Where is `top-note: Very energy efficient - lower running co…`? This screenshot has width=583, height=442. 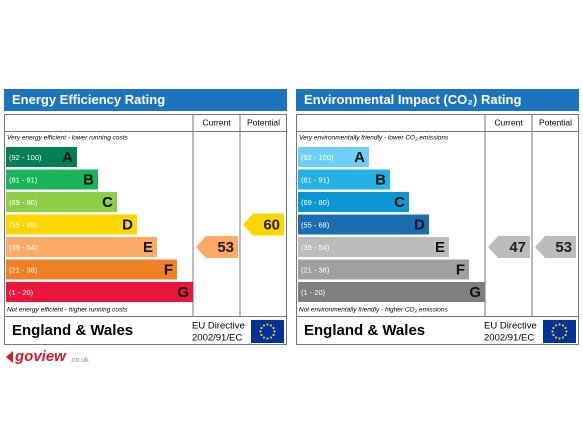 top-note: Very energy efficient - lower running co… is located at coordinates (68, 138).